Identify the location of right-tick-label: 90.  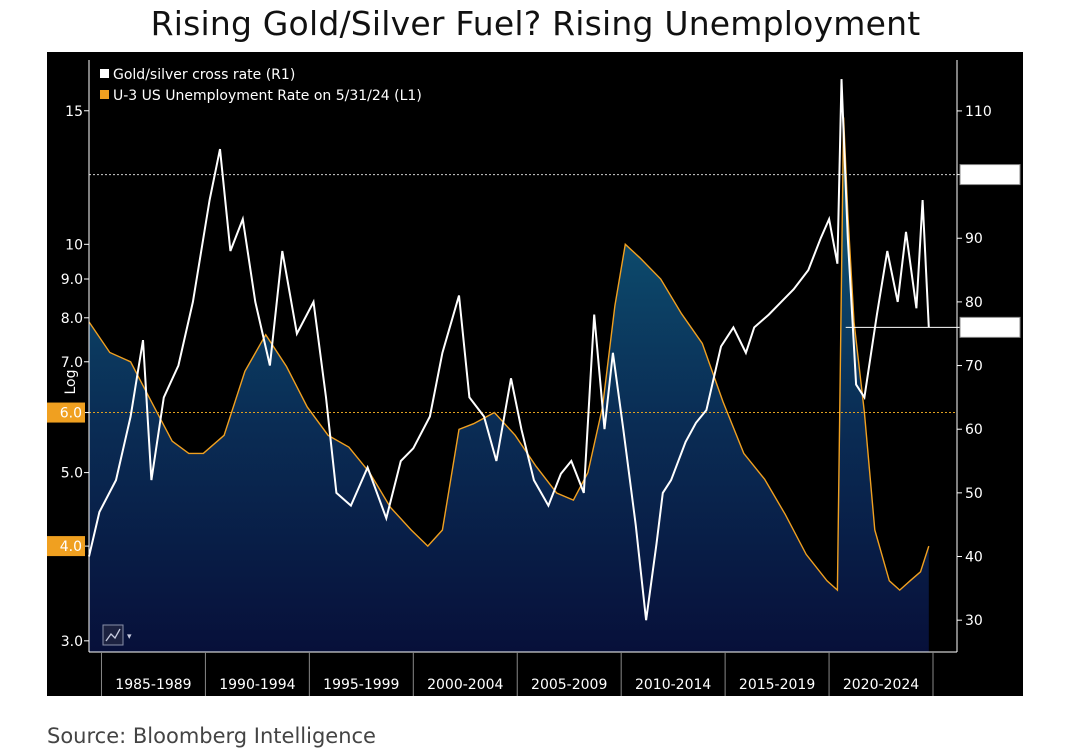
(974, 239).